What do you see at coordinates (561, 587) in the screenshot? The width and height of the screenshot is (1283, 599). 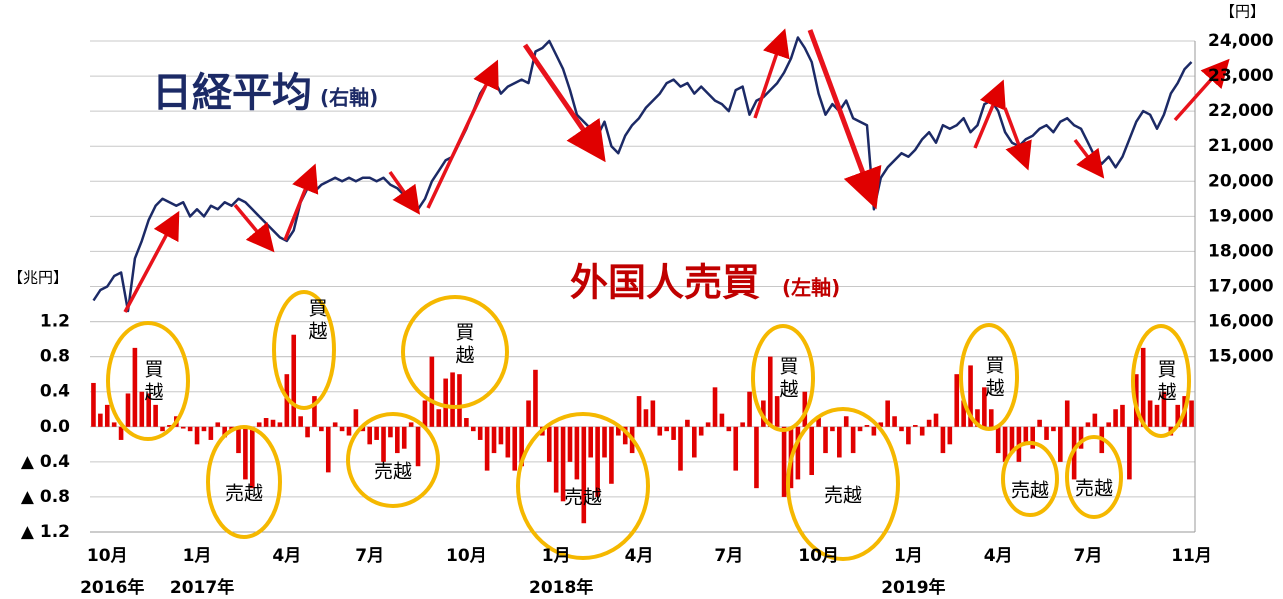 I see `x-year-label: 2018年` at bounding box center [561, 587].